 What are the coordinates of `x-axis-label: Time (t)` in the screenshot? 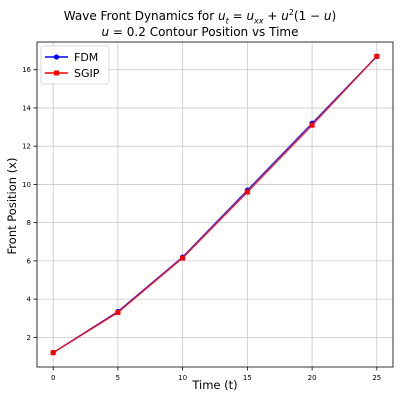 It's located at (215, 385).